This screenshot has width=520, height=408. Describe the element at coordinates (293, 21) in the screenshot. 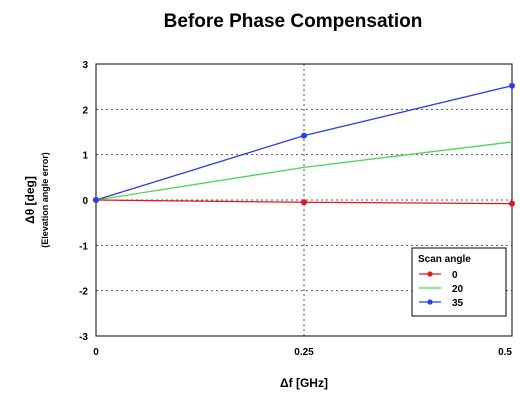

I see `chart-title: Before Phase Compensation` at that location.